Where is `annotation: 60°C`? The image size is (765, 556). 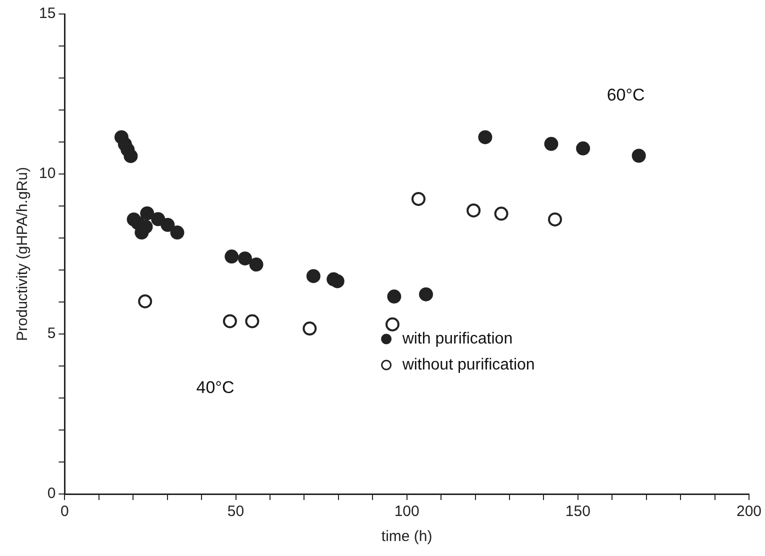
annotation: 60°C is located at coordinates (625, 94).